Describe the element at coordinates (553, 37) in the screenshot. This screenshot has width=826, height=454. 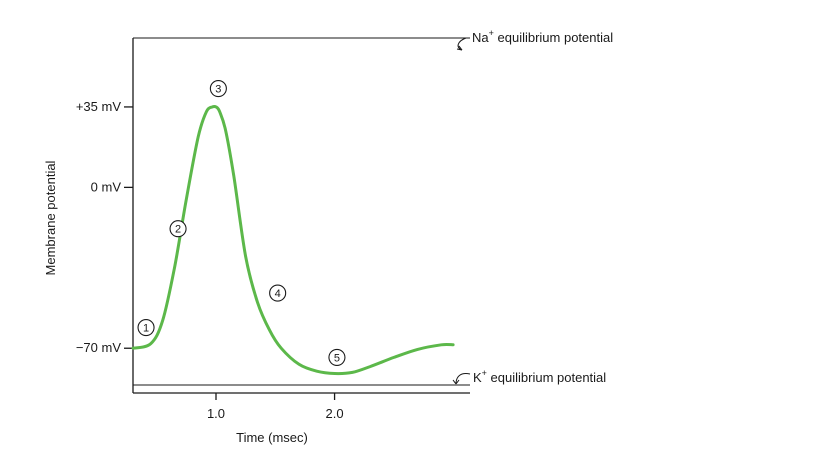
I see `na-label-text: equilibrium potential` at that location.